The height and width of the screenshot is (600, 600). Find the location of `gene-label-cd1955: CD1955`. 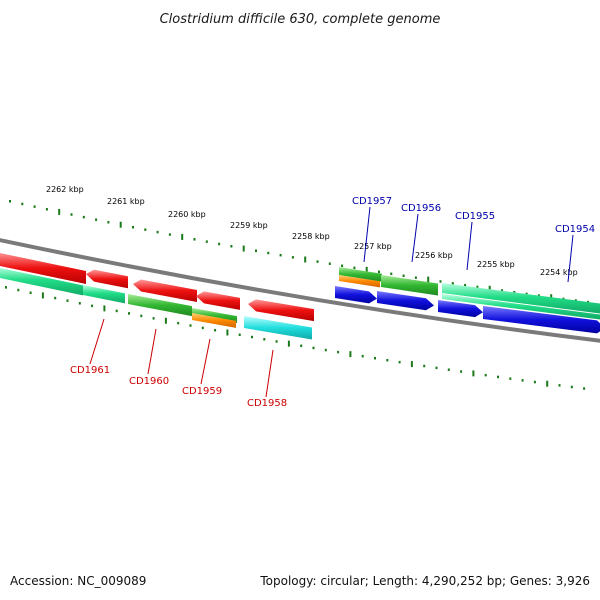

gene-label-cd1955: CD1955 is located at coordinates (475, 216).